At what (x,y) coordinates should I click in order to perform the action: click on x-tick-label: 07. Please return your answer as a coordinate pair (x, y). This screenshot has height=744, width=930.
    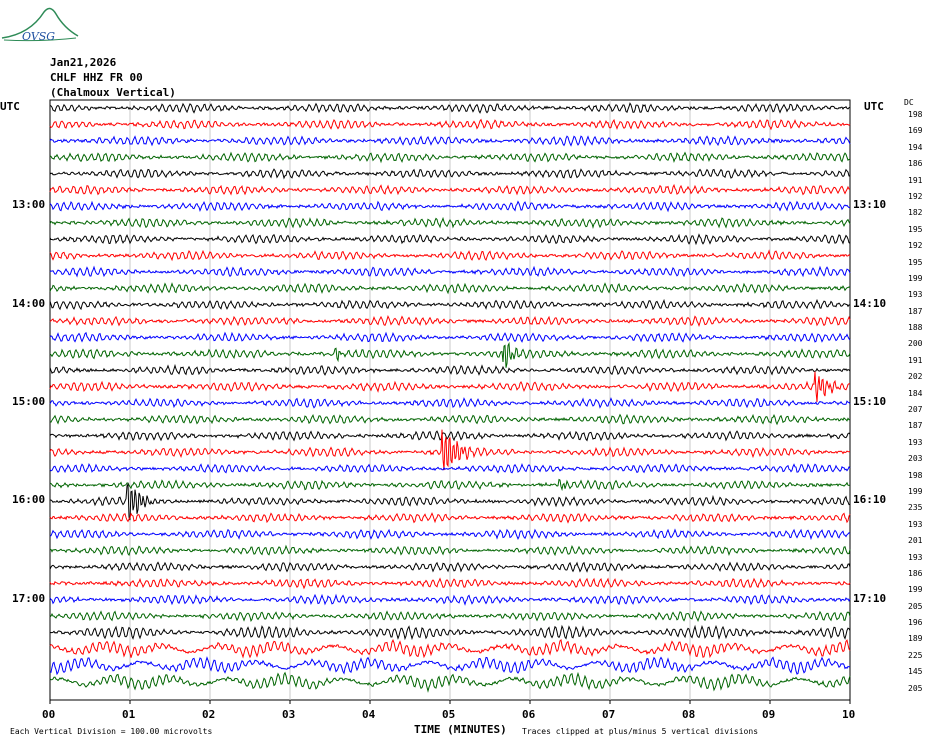
    Looking at the image, I should click on (609, 714).